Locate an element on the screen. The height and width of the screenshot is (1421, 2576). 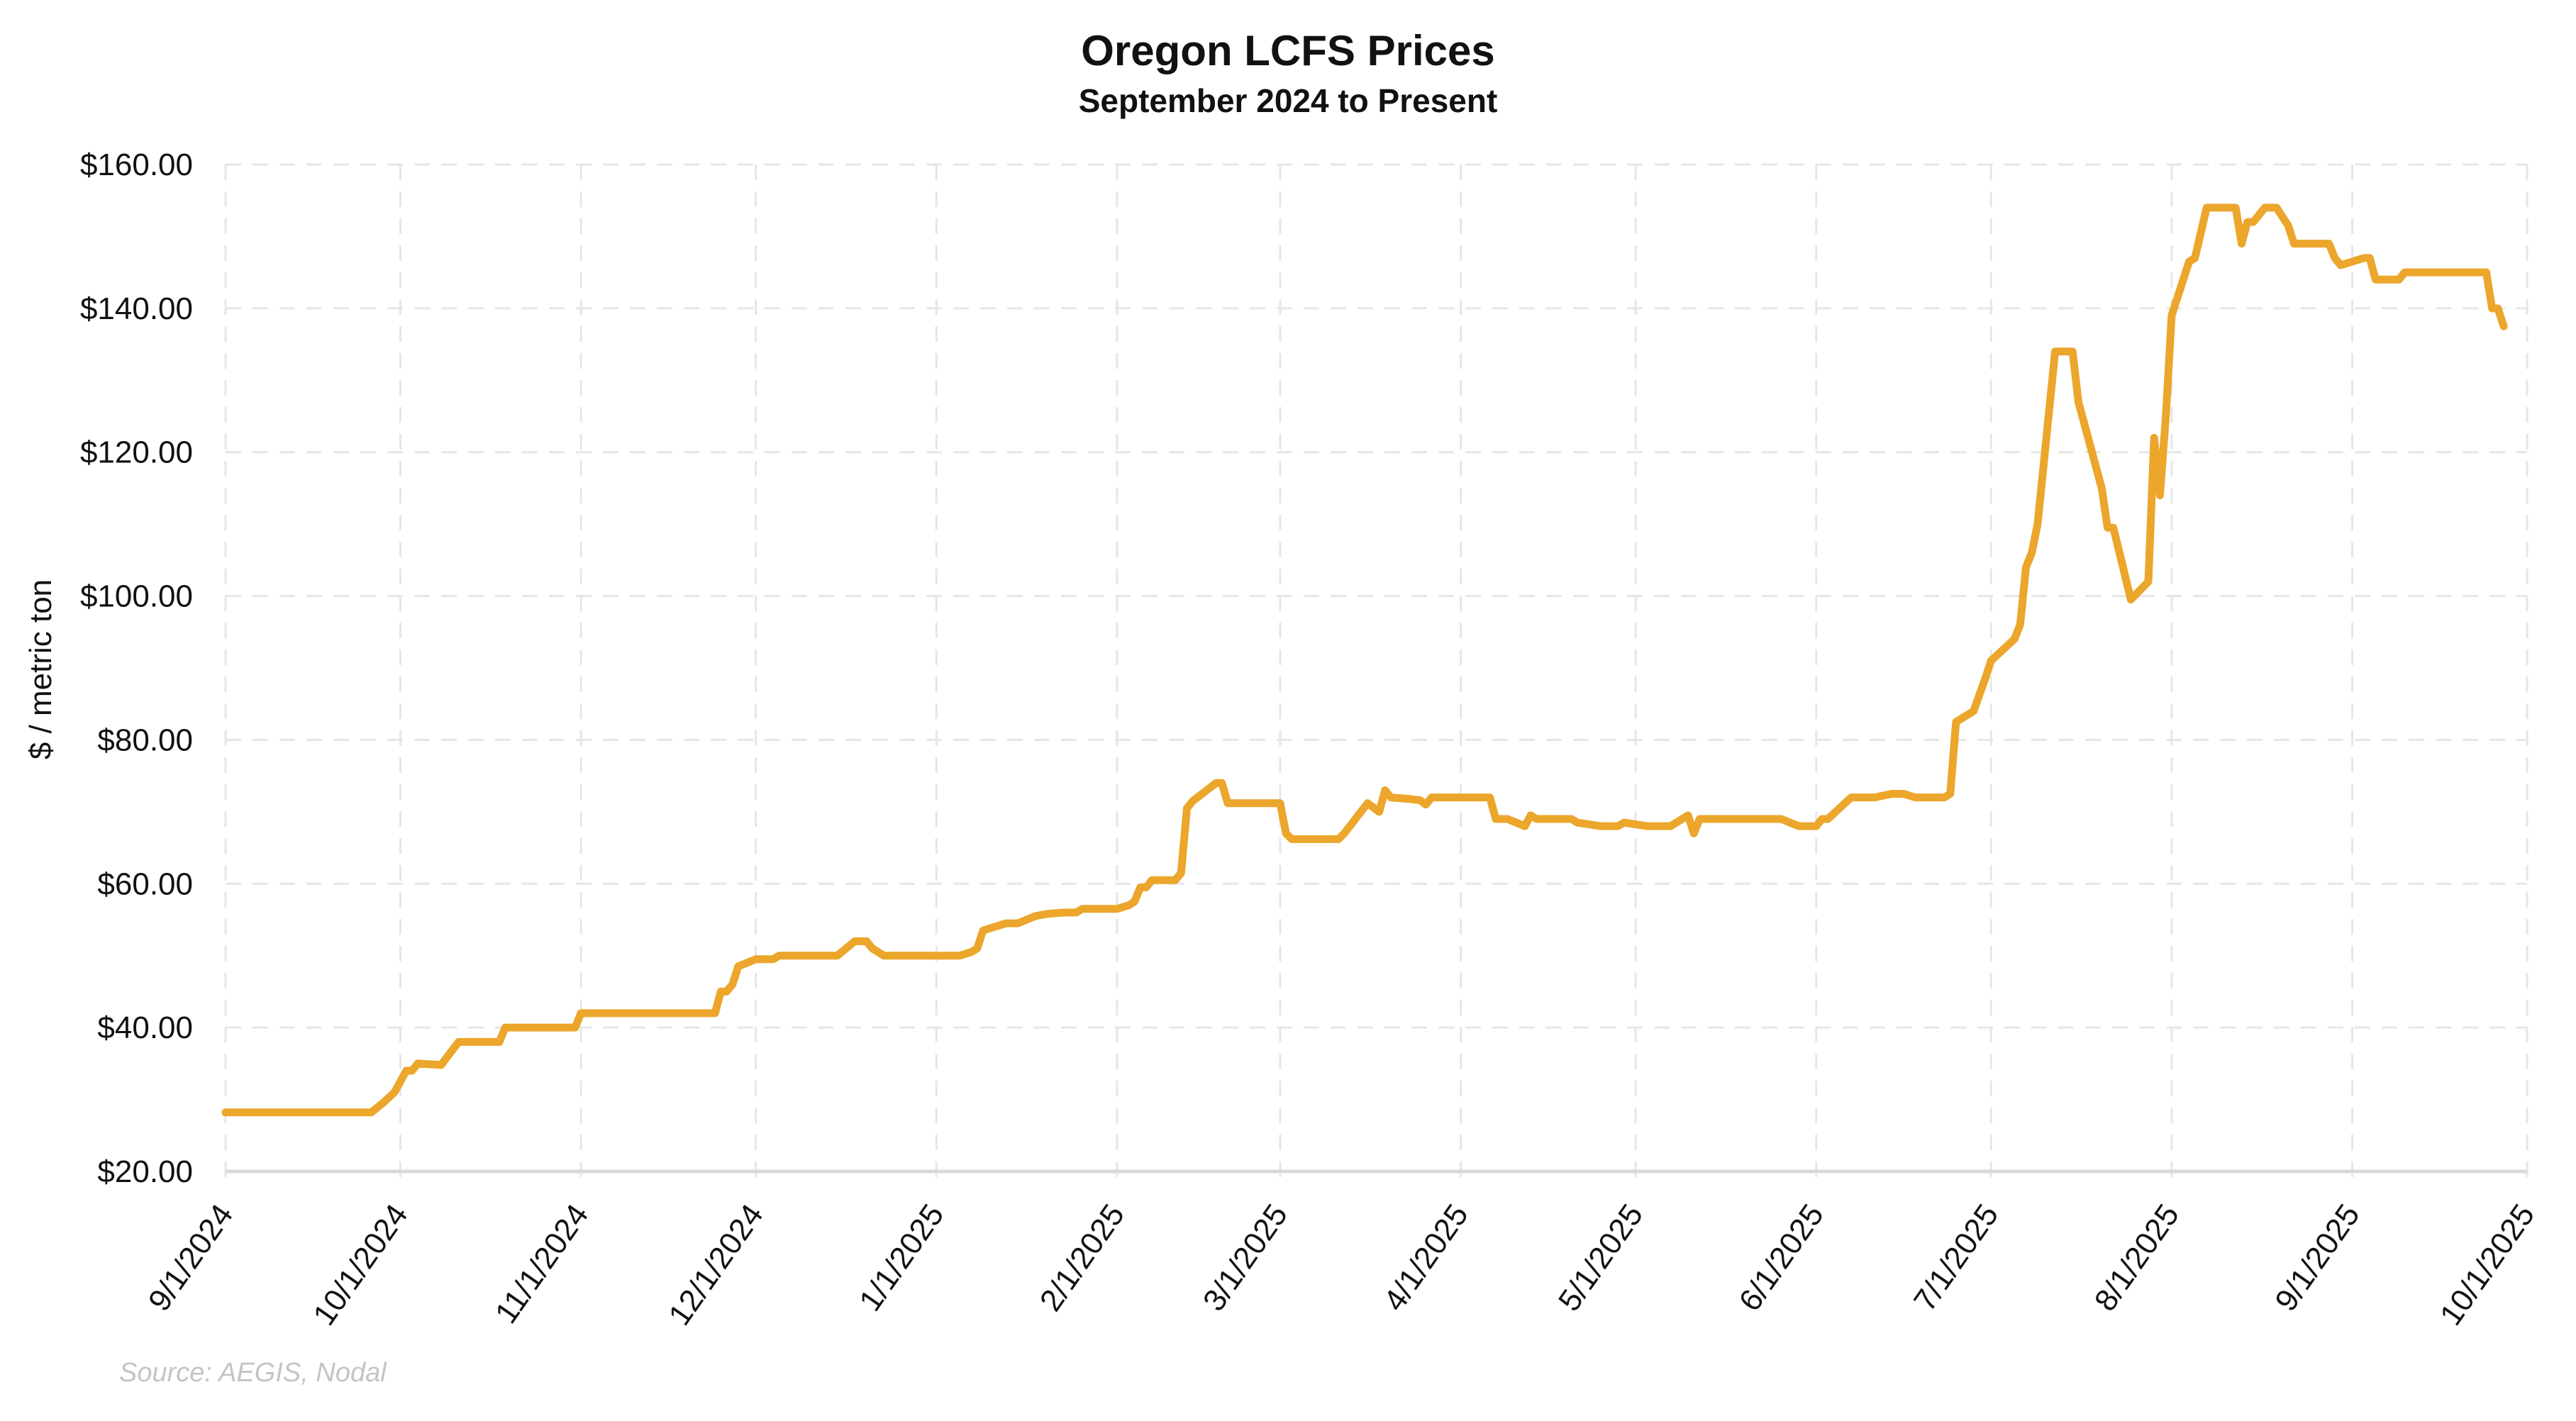
chart-title: Oregon LCFS Prices is located at coordinates (1287, 50).